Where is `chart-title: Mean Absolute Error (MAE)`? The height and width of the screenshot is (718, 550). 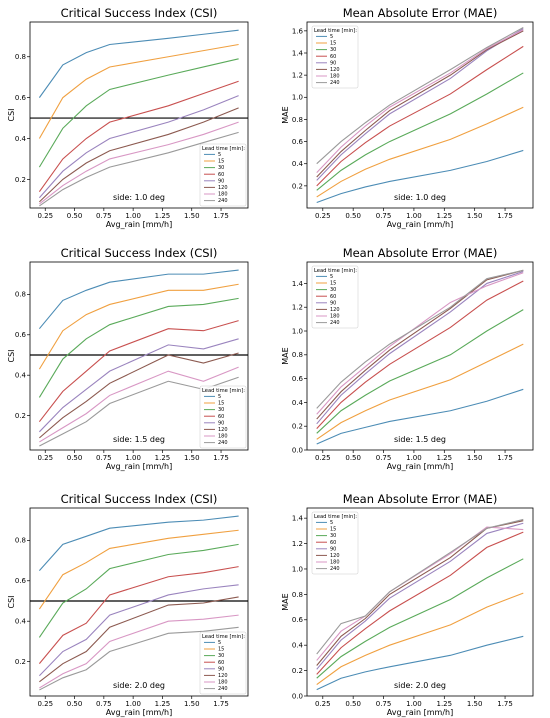
chart-title: Mean Absolute Error (MAE) is located at coordinates (420, 499).